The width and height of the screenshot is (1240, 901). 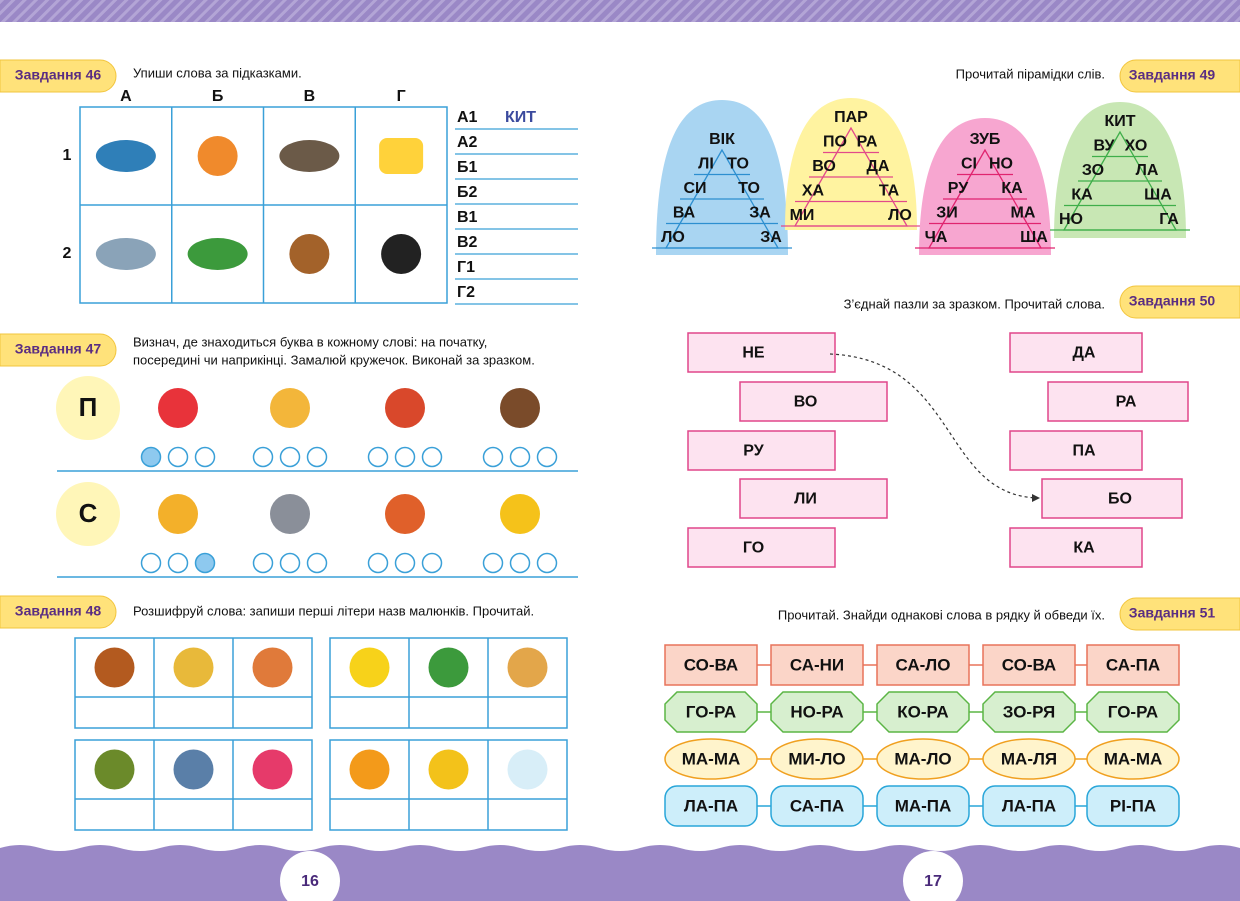 I want to click on syllable: ТА, so click(x=889, y=191).